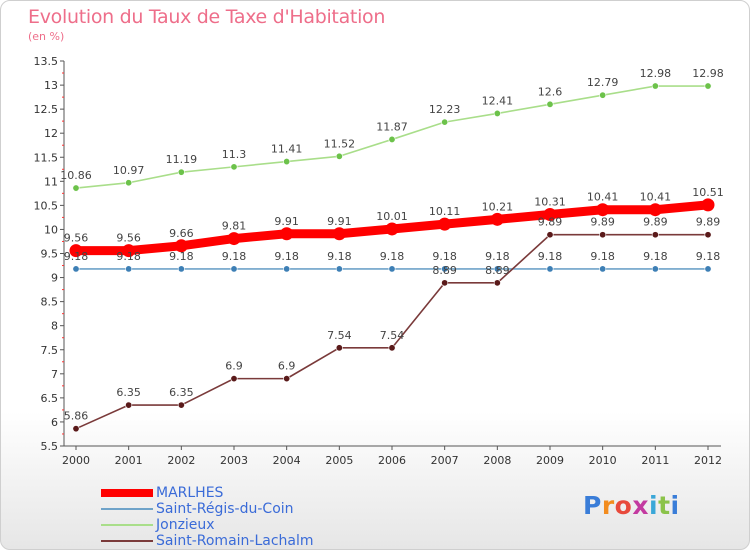 This screenshot has width=750, height=550. I want to click on data-label: 9.66, so click(181, 233).